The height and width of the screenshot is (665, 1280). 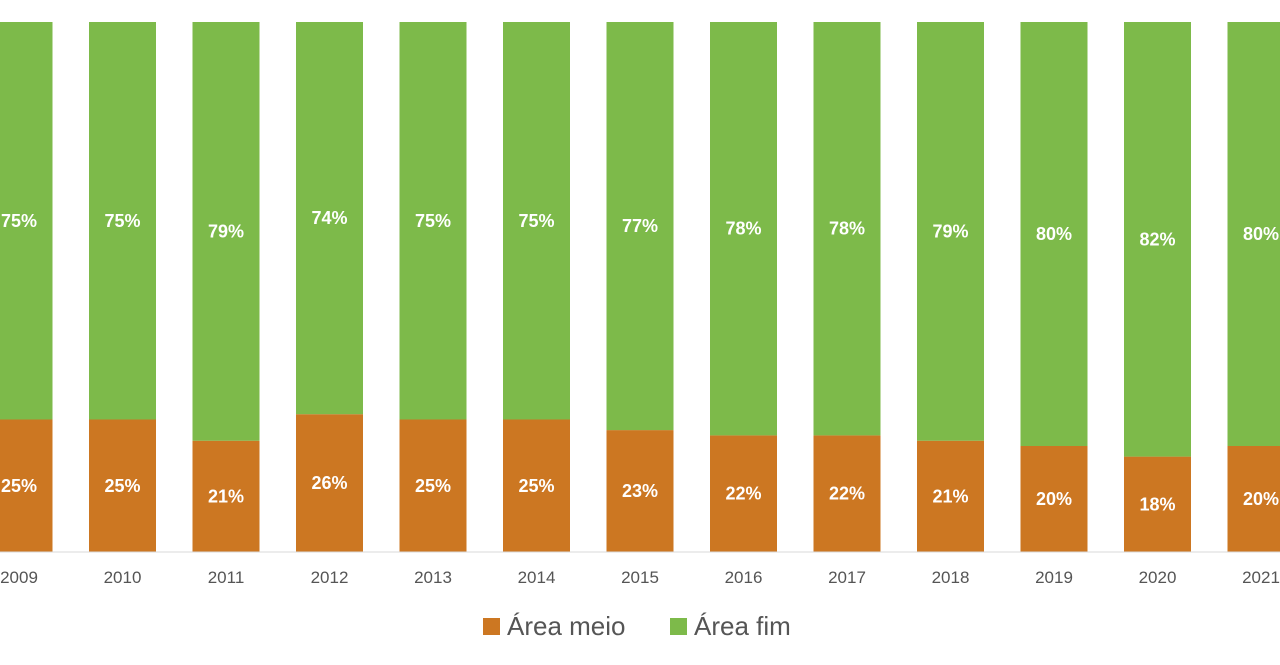 I want to click on bar-area-meio-2018, so click(x=950, y=496).